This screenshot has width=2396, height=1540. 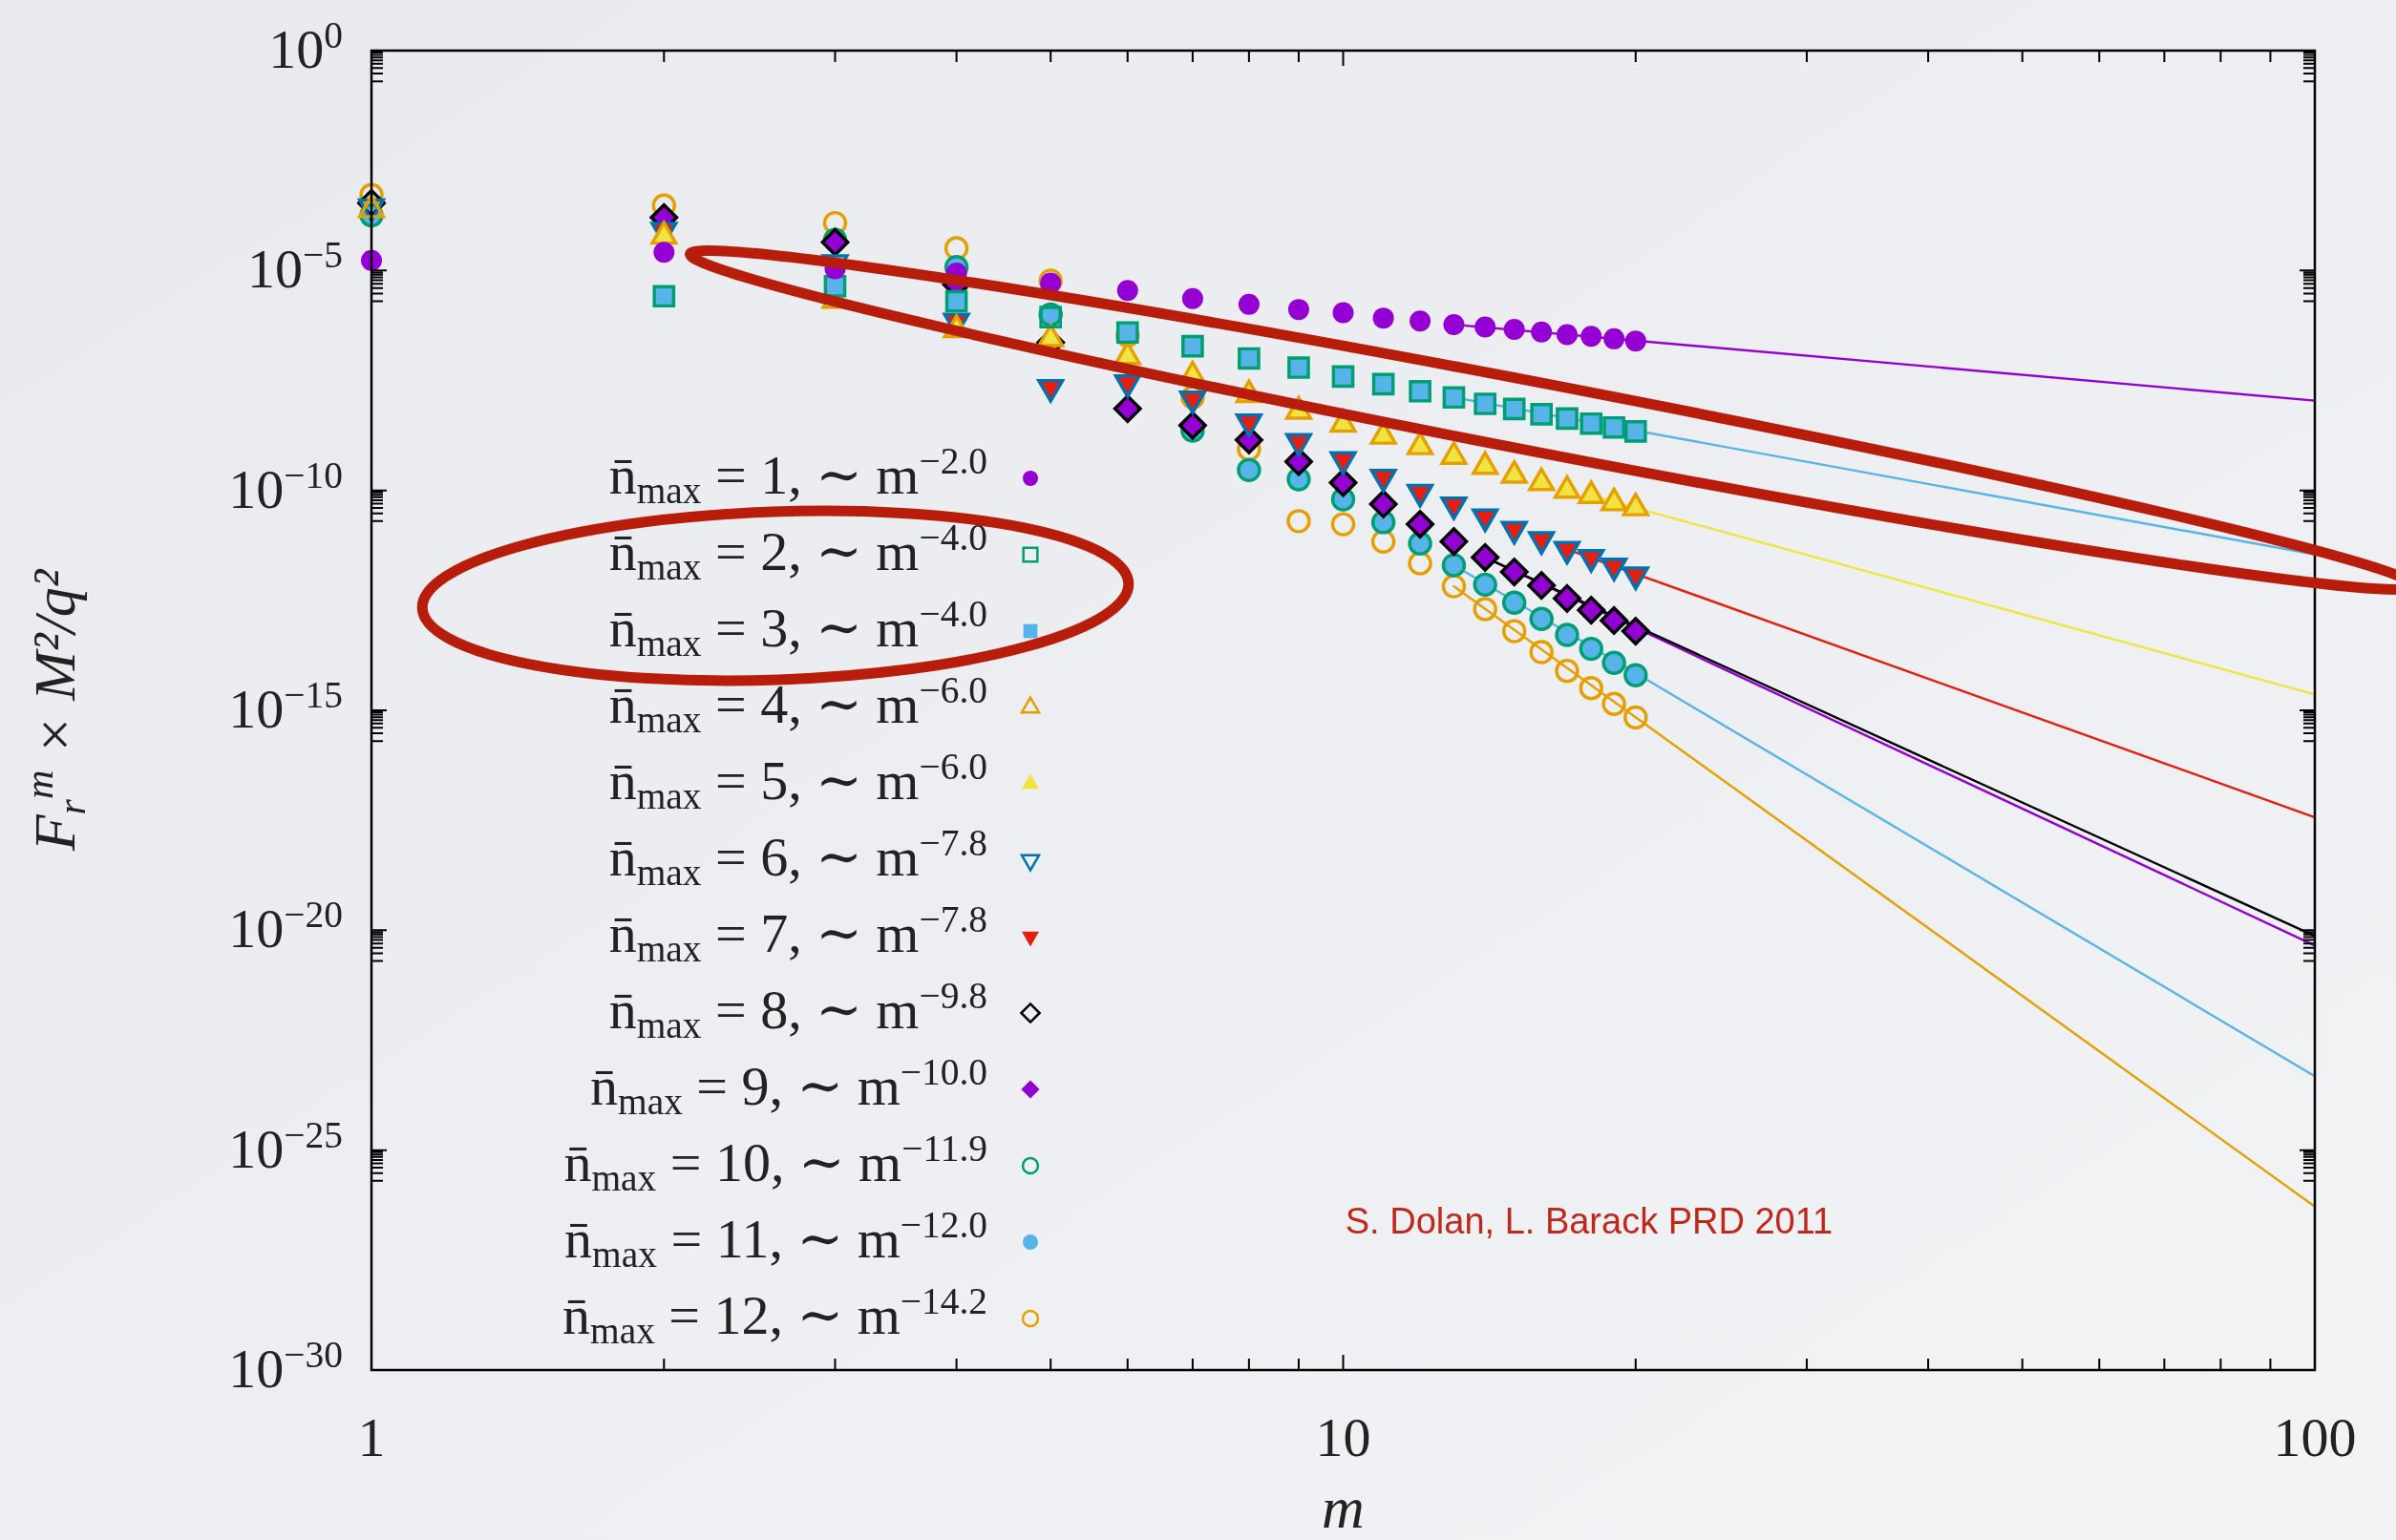 What do you see at coordinates (797, 552) in the screenshot?
I see `legend-label: n̄$_{max}$ = 2, ∼ m$^{−4.0}$` at bounding box center [797, 552].